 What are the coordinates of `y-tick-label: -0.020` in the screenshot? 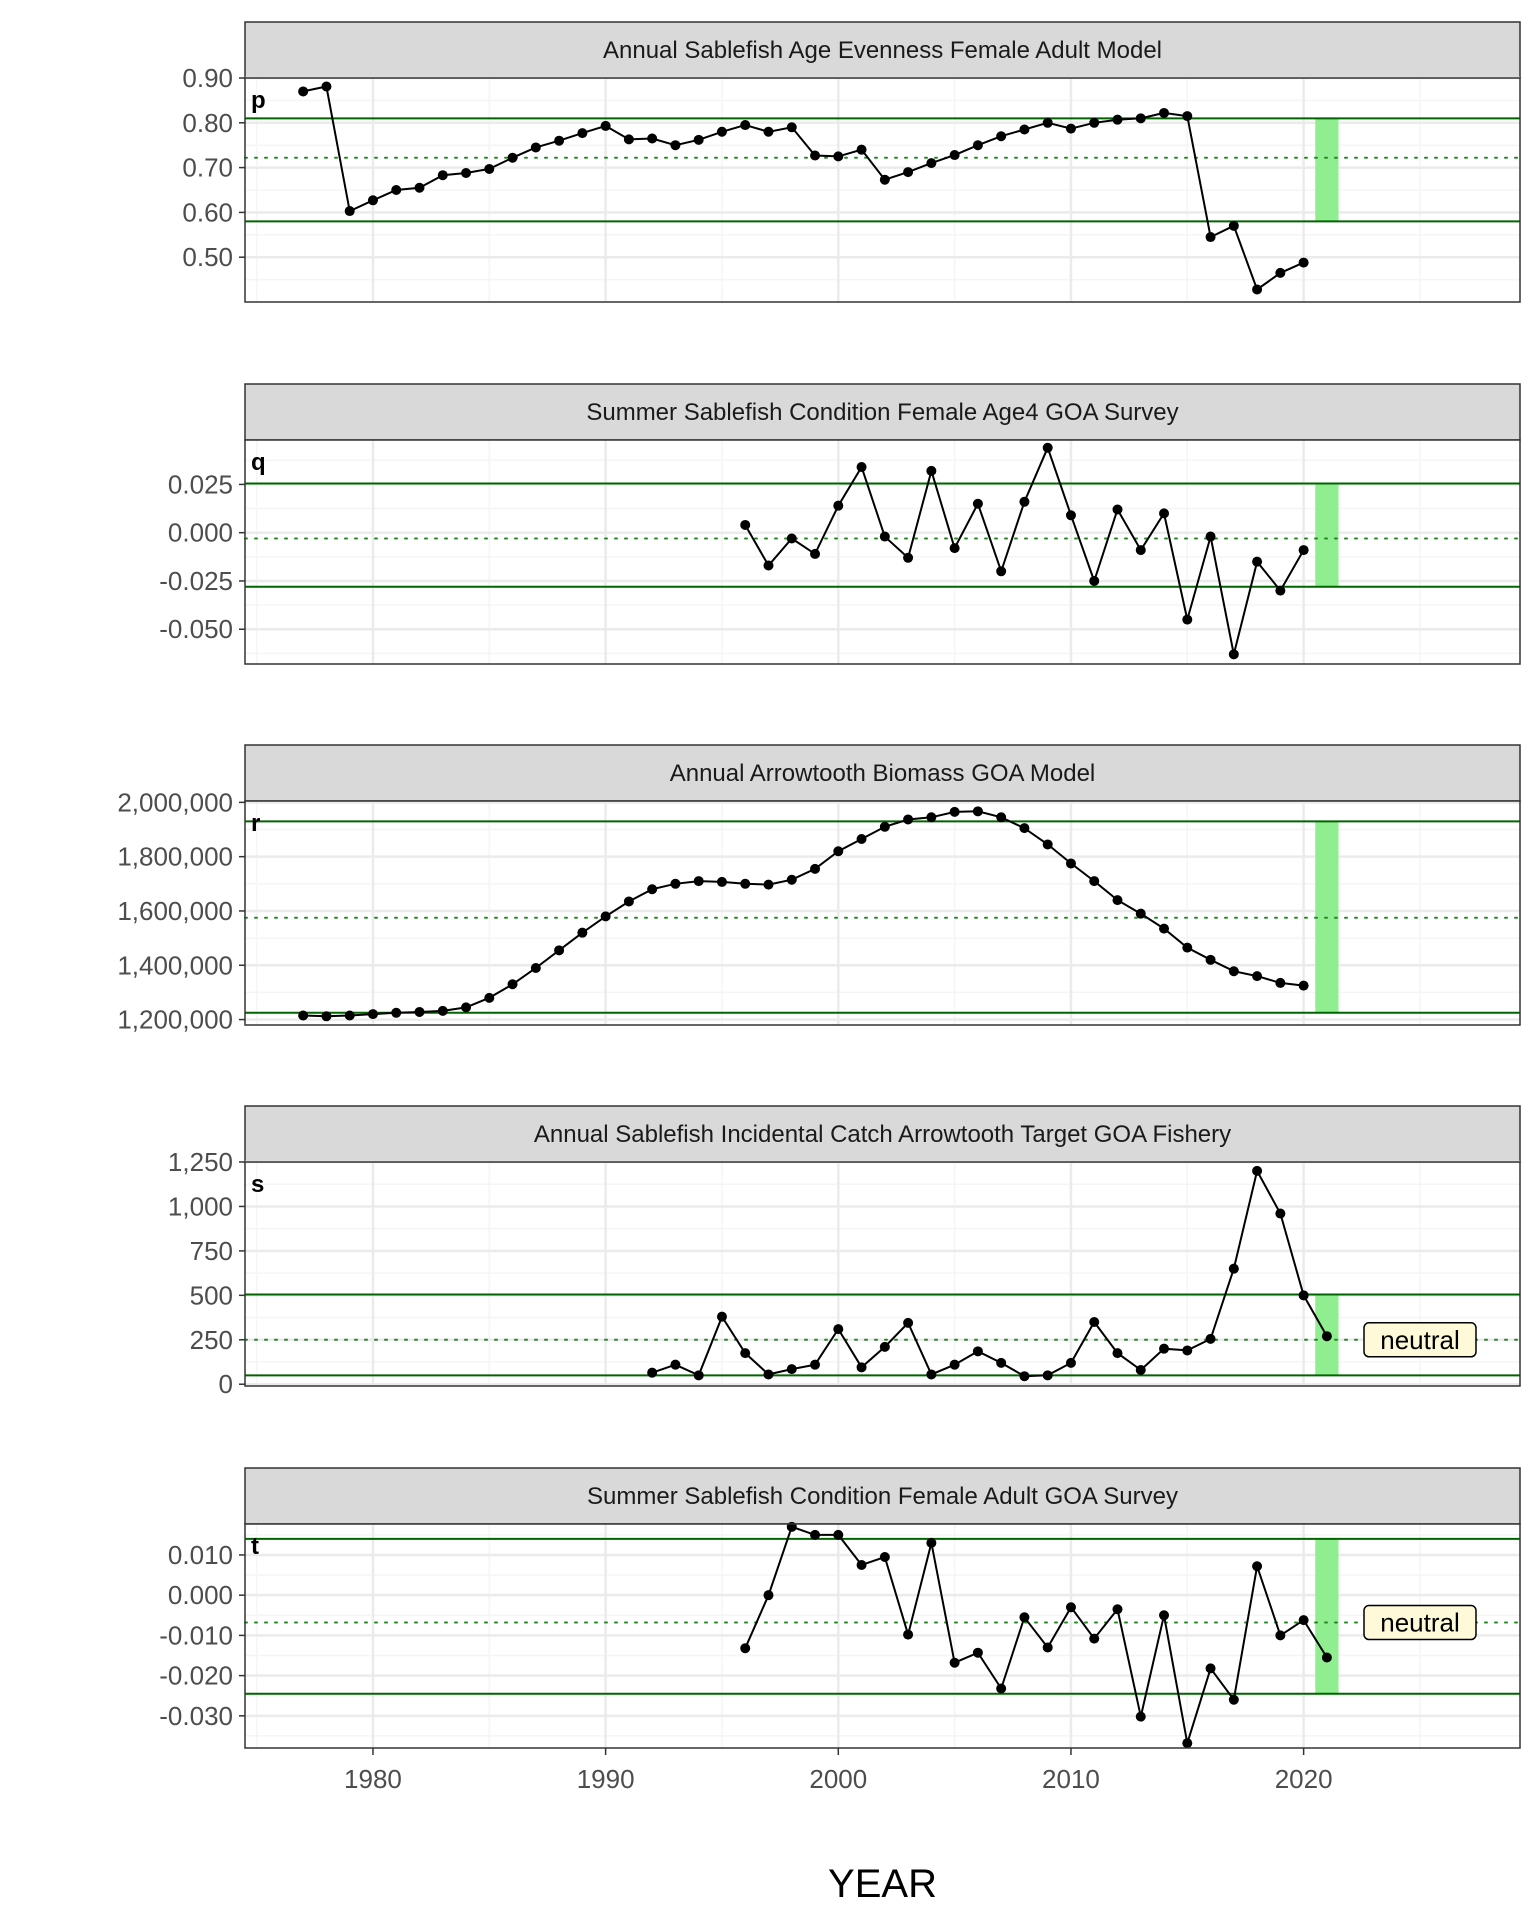 It's located at (196, 1676).